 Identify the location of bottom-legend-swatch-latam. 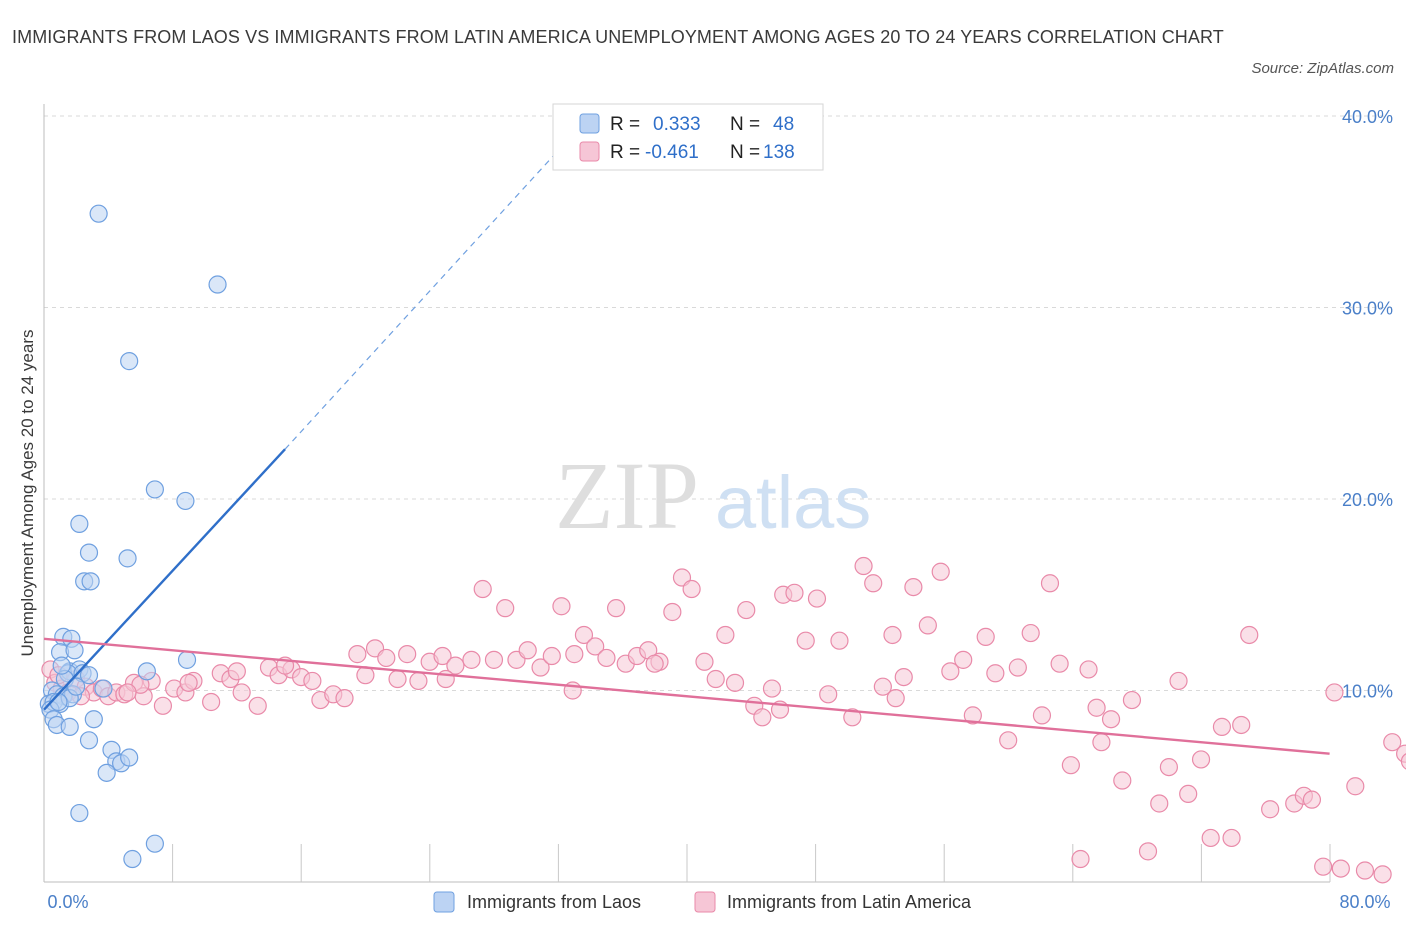
(705, 902).